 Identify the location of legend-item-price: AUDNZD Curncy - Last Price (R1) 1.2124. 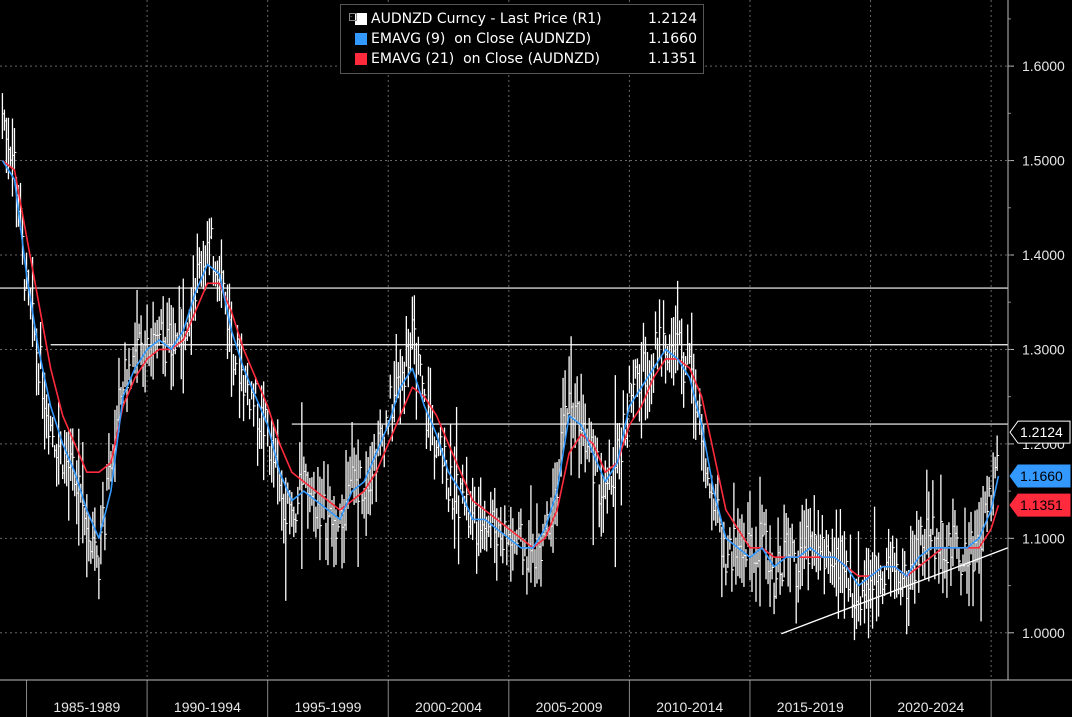
(524, 19).